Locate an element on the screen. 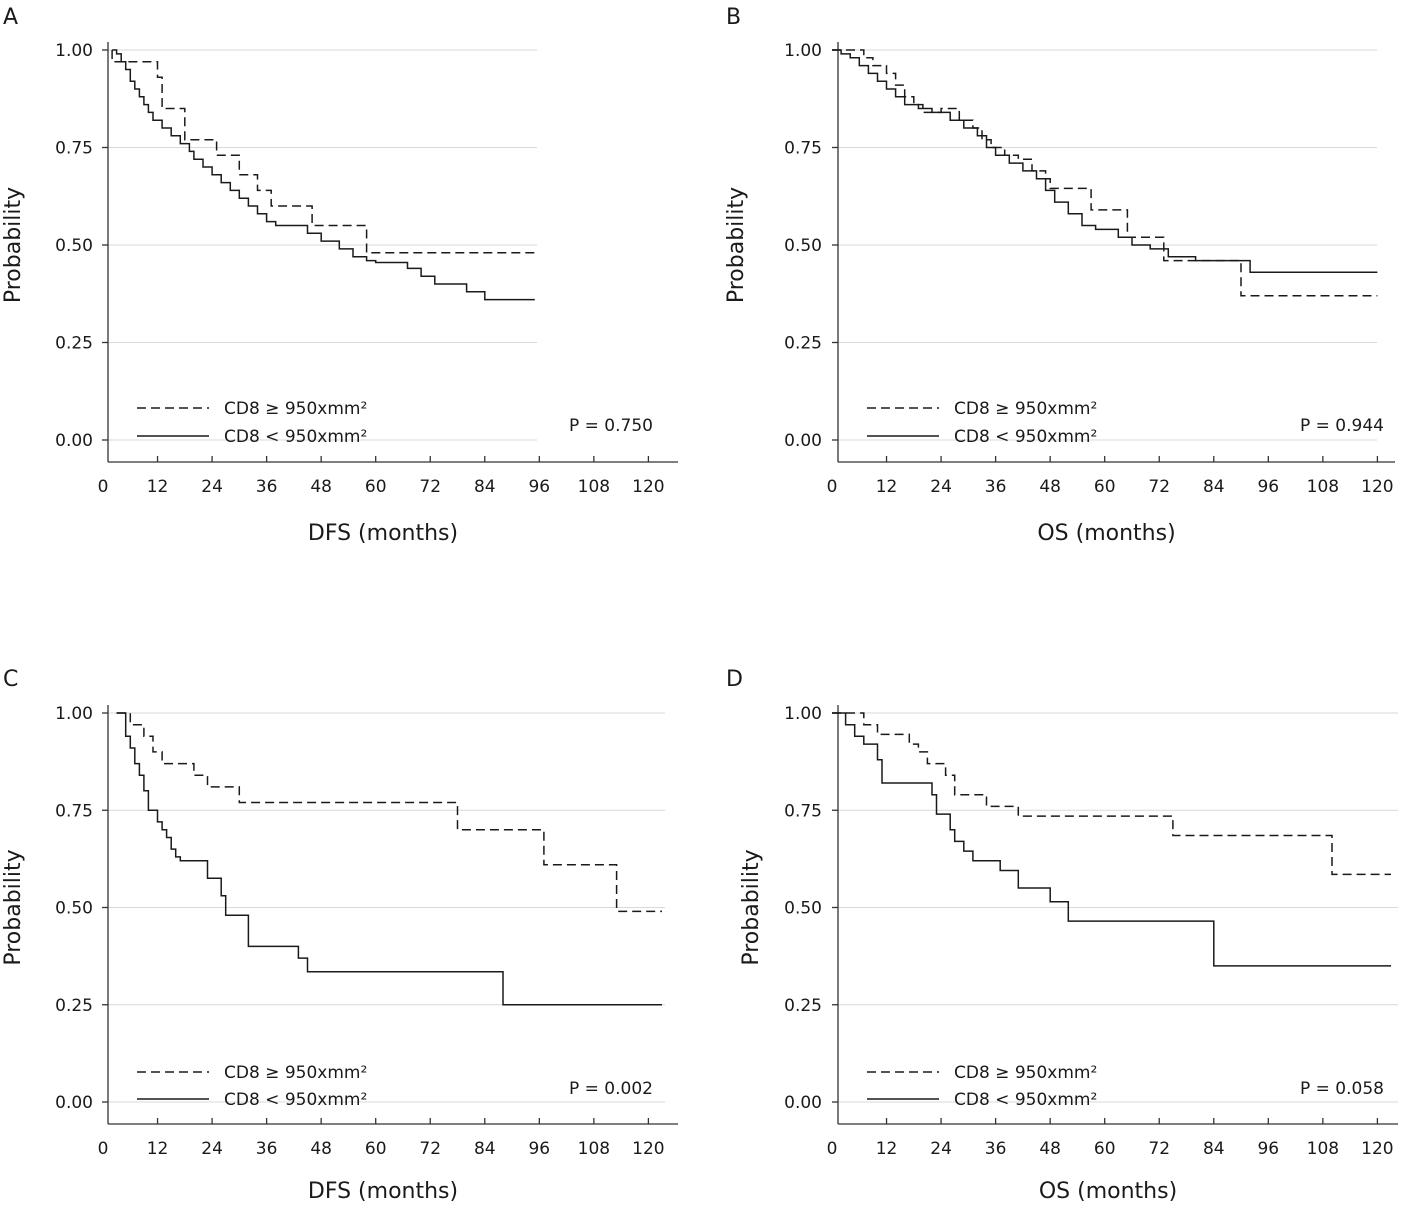 The width and height of the screenshot is (1410, 1212). panel-letter: D is located at coordinates (734, 679).